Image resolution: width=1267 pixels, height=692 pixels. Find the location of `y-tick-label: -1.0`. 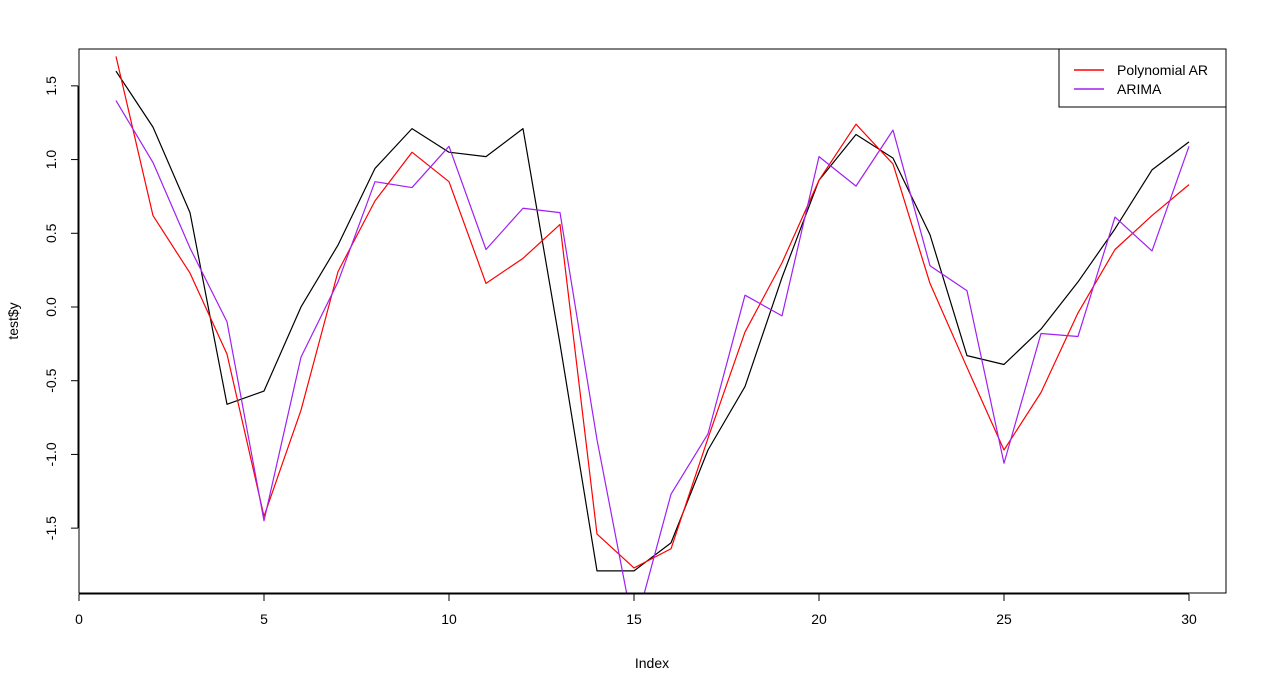

y-tick-label: -1.0 is located at coordinates (51, 454).